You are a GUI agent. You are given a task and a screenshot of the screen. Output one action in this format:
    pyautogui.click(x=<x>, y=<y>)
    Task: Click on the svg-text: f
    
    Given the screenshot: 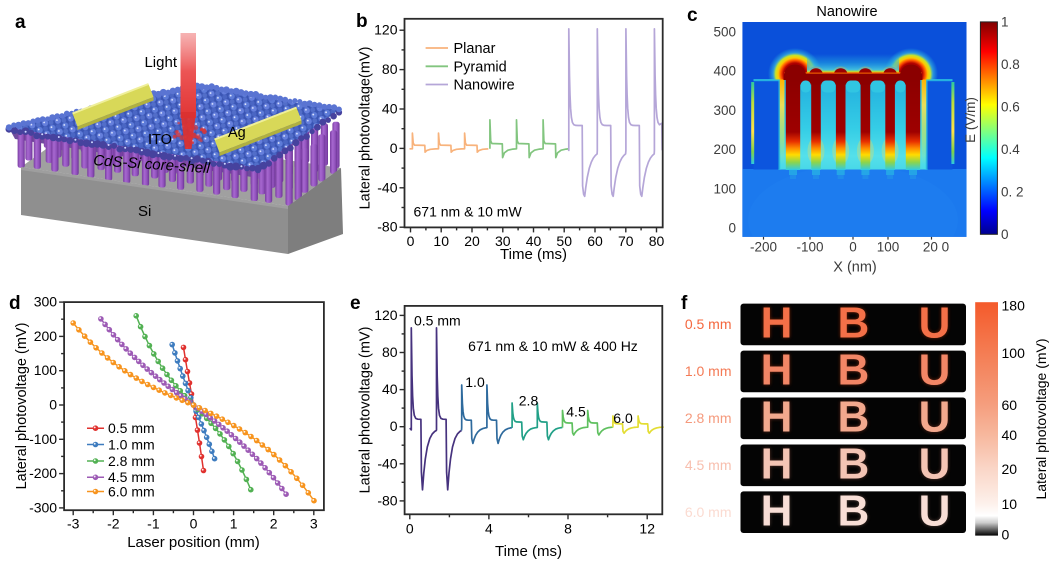 What is the action you would take?
    pyautogui.click(x=684, y=303)
    